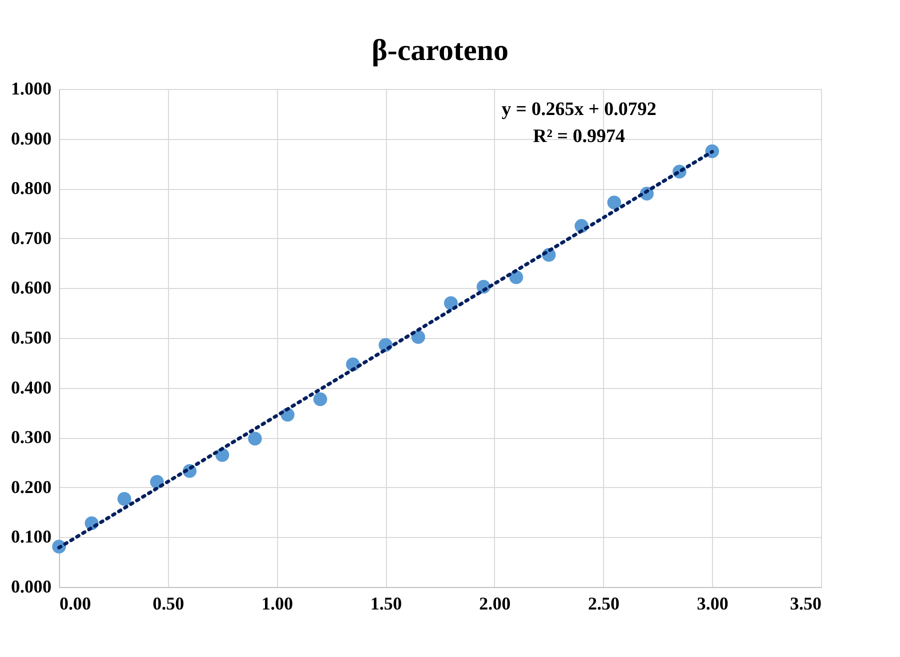 This screenshot has width=900, height=657. What do you see at coordinates (31, 138) in the screenshot?
I see `y-tick-label: 0.900` at bounding box center [31, 138].